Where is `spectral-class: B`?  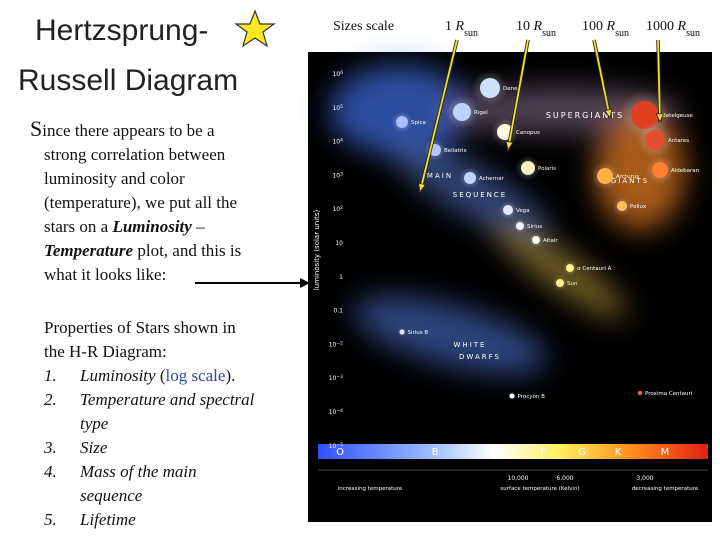
spectral-class: B is located at coordinates (435, 452).